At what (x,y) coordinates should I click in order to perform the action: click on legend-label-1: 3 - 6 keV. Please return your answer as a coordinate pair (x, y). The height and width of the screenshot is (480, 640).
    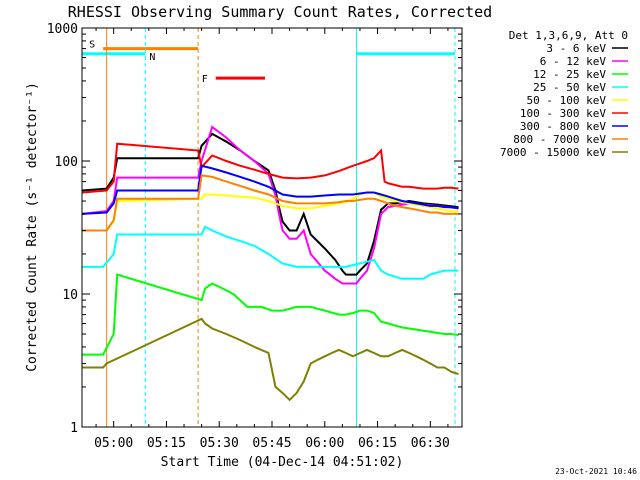
    Looking at the image, I should click on (576, 48).